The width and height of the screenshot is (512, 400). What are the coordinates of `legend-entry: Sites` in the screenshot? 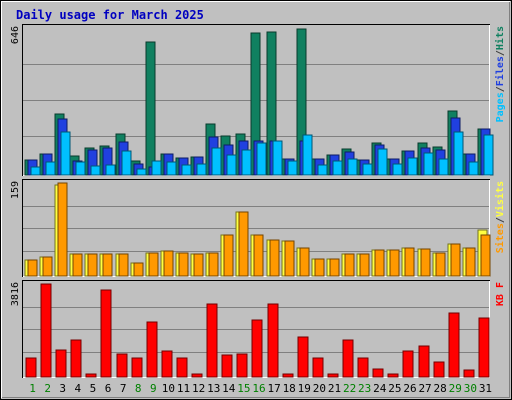 It's located at (500, 238).